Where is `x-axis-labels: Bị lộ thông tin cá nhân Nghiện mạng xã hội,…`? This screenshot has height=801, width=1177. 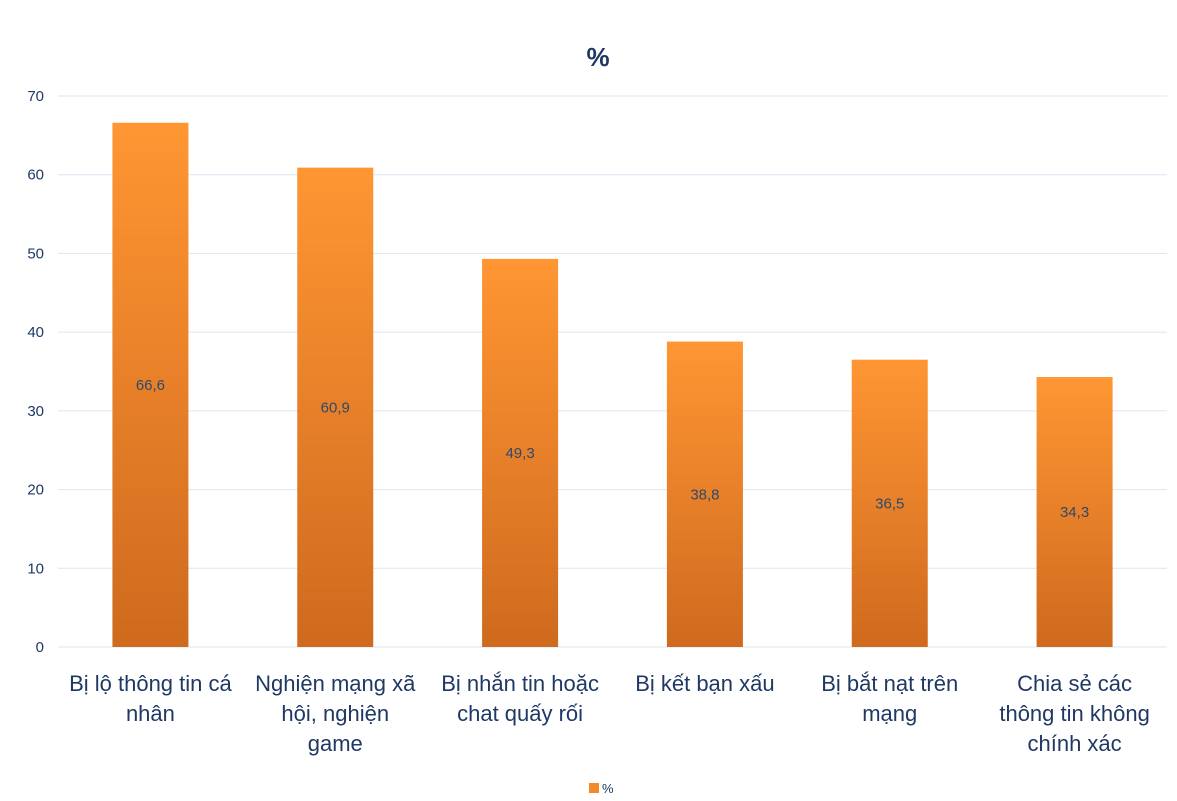
x-axis-labels: Bị lộ thông tin cá nhân Nghiện mạng xã hội,… is located at coordinates (609, 713).